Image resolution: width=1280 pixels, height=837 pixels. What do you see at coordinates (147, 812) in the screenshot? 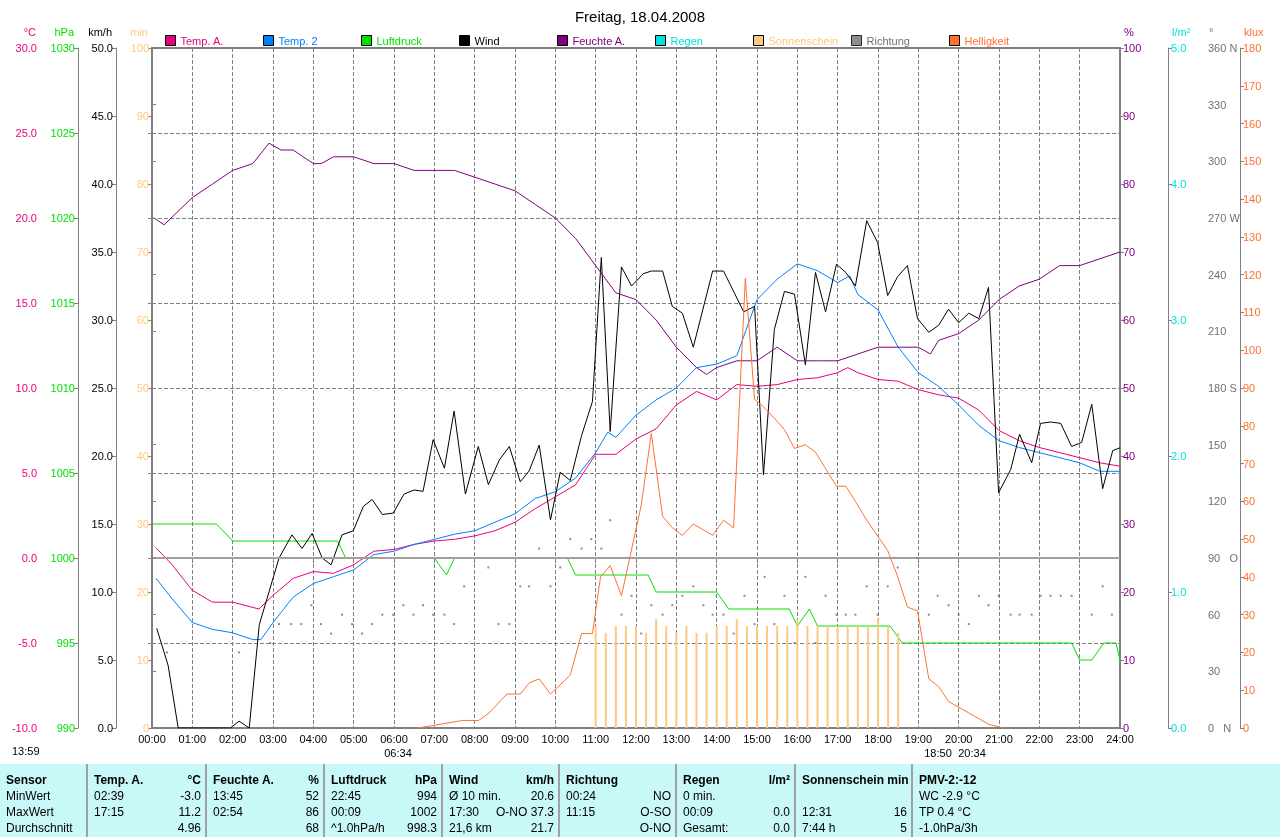
I see `text: 17:15 11.2` at bounding box center [147, 812].